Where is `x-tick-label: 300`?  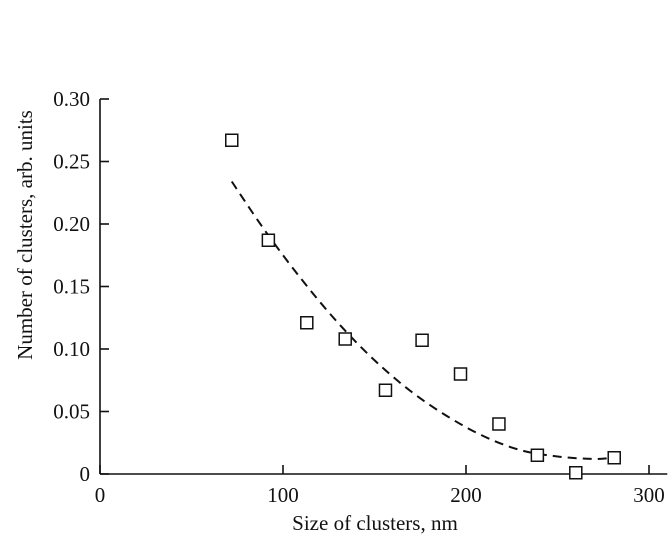
x-tick-label: 300 is located at coordinates (649, 495).